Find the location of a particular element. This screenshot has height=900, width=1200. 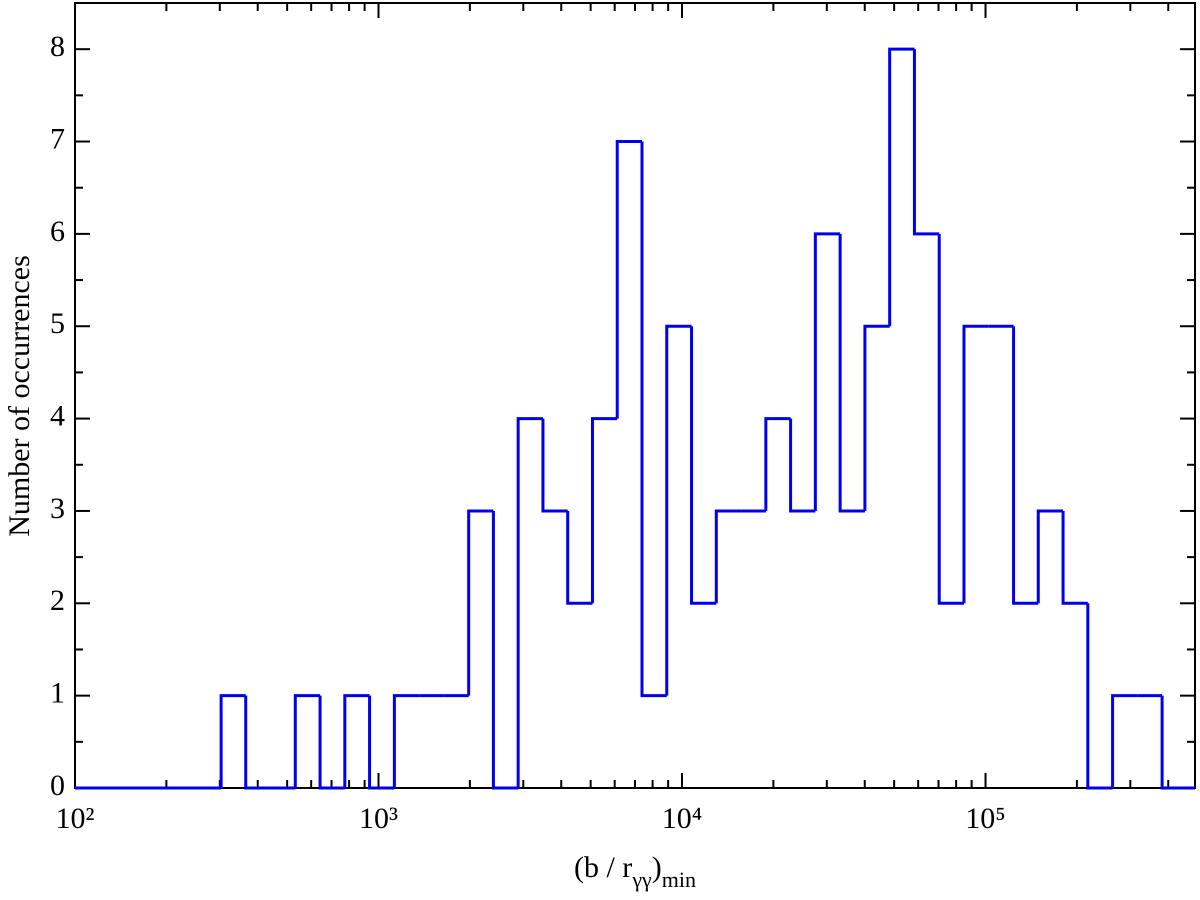

x-tick-label: 10⁴ is located at coordinates (682, 818).